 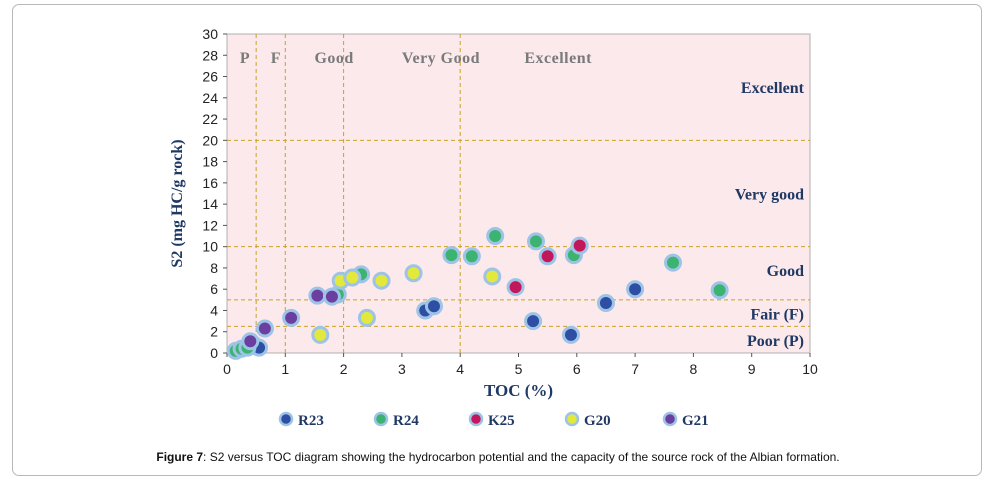 I want to click on x-tick-label: 2, so click(x=344, y=369).